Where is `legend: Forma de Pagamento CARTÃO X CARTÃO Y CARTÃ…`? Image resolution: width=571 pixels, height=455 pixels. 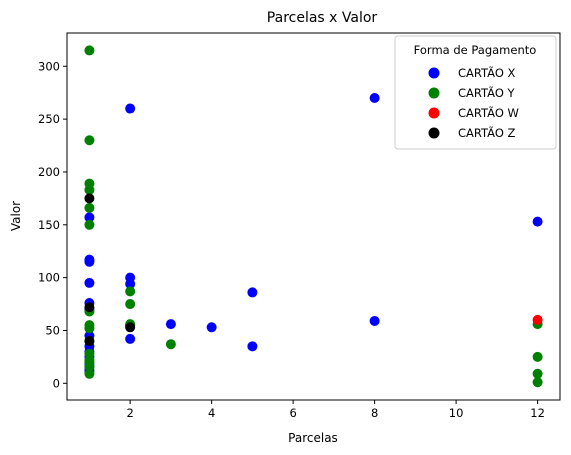 legend: Forma de Pagamento CARTÃO X CARTÃO Y CARTÃ… is located at coordinates (475, 92).